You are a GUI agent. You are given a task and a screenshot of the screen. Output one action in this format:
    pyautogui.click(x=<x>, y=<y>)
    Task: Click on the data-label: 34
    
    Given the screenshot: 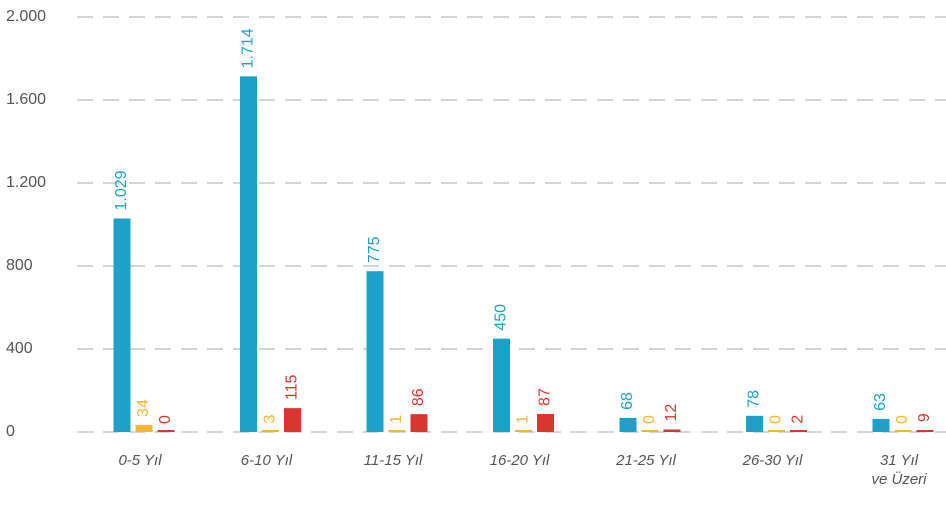 What is the action you would take?
    pyautogui.click(x=143, y=408)
    